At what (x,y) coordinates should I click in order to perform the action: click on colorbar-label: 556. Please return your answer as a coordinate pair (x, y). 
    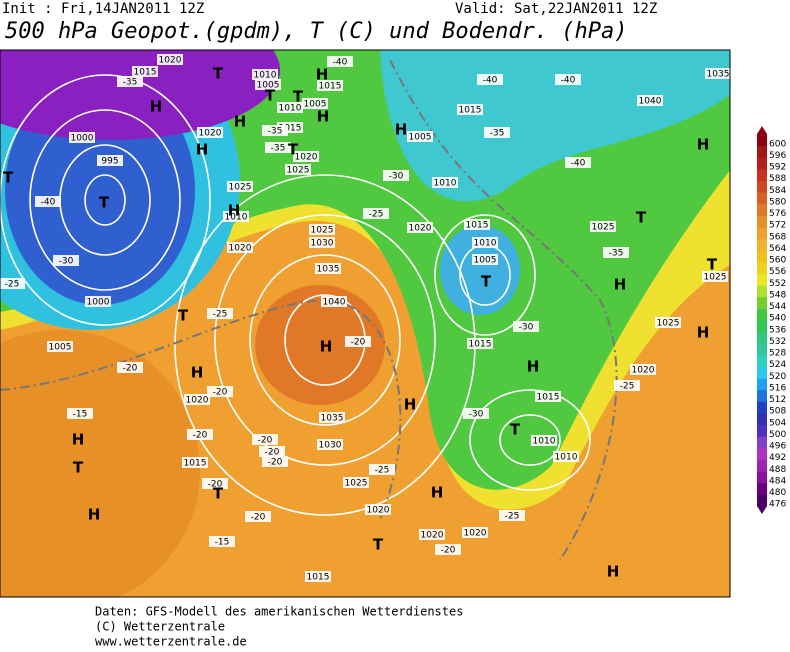
    Looking at the image, I should click on (777, 272).